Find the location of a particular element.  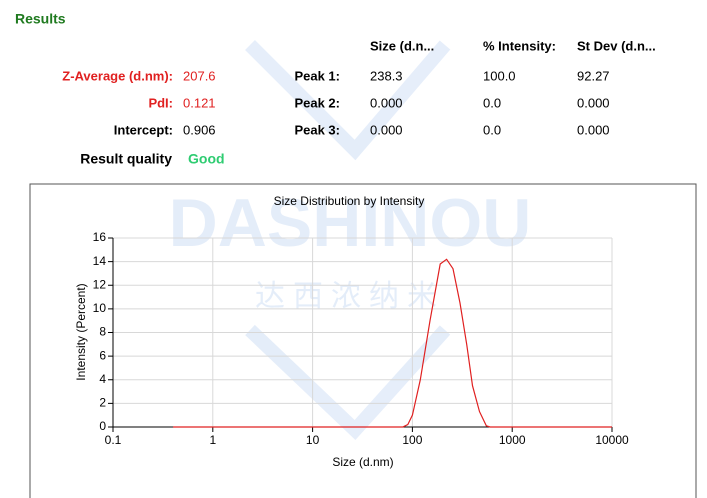

y-tick-label: 10 is located at coordinates (100, 308).